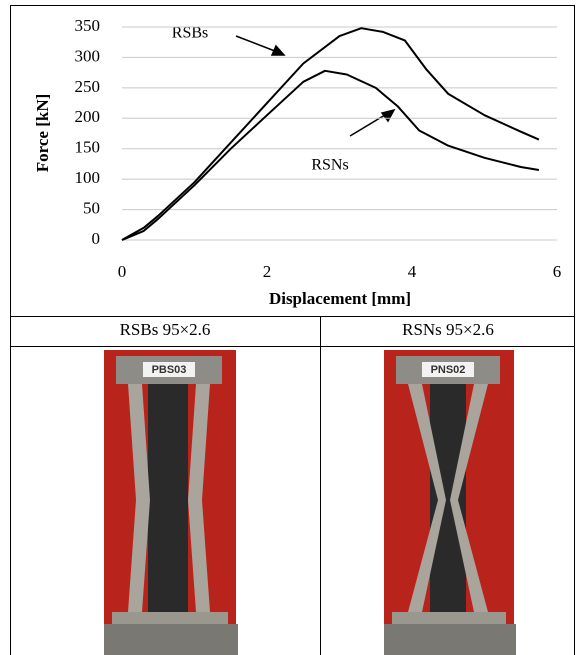 The width and height of the screenshot is (585, 655). What do you see at coordinates (448, 370) in the screenshot?
I see `photo-label: PNS02` at bounding box center [448, 370].